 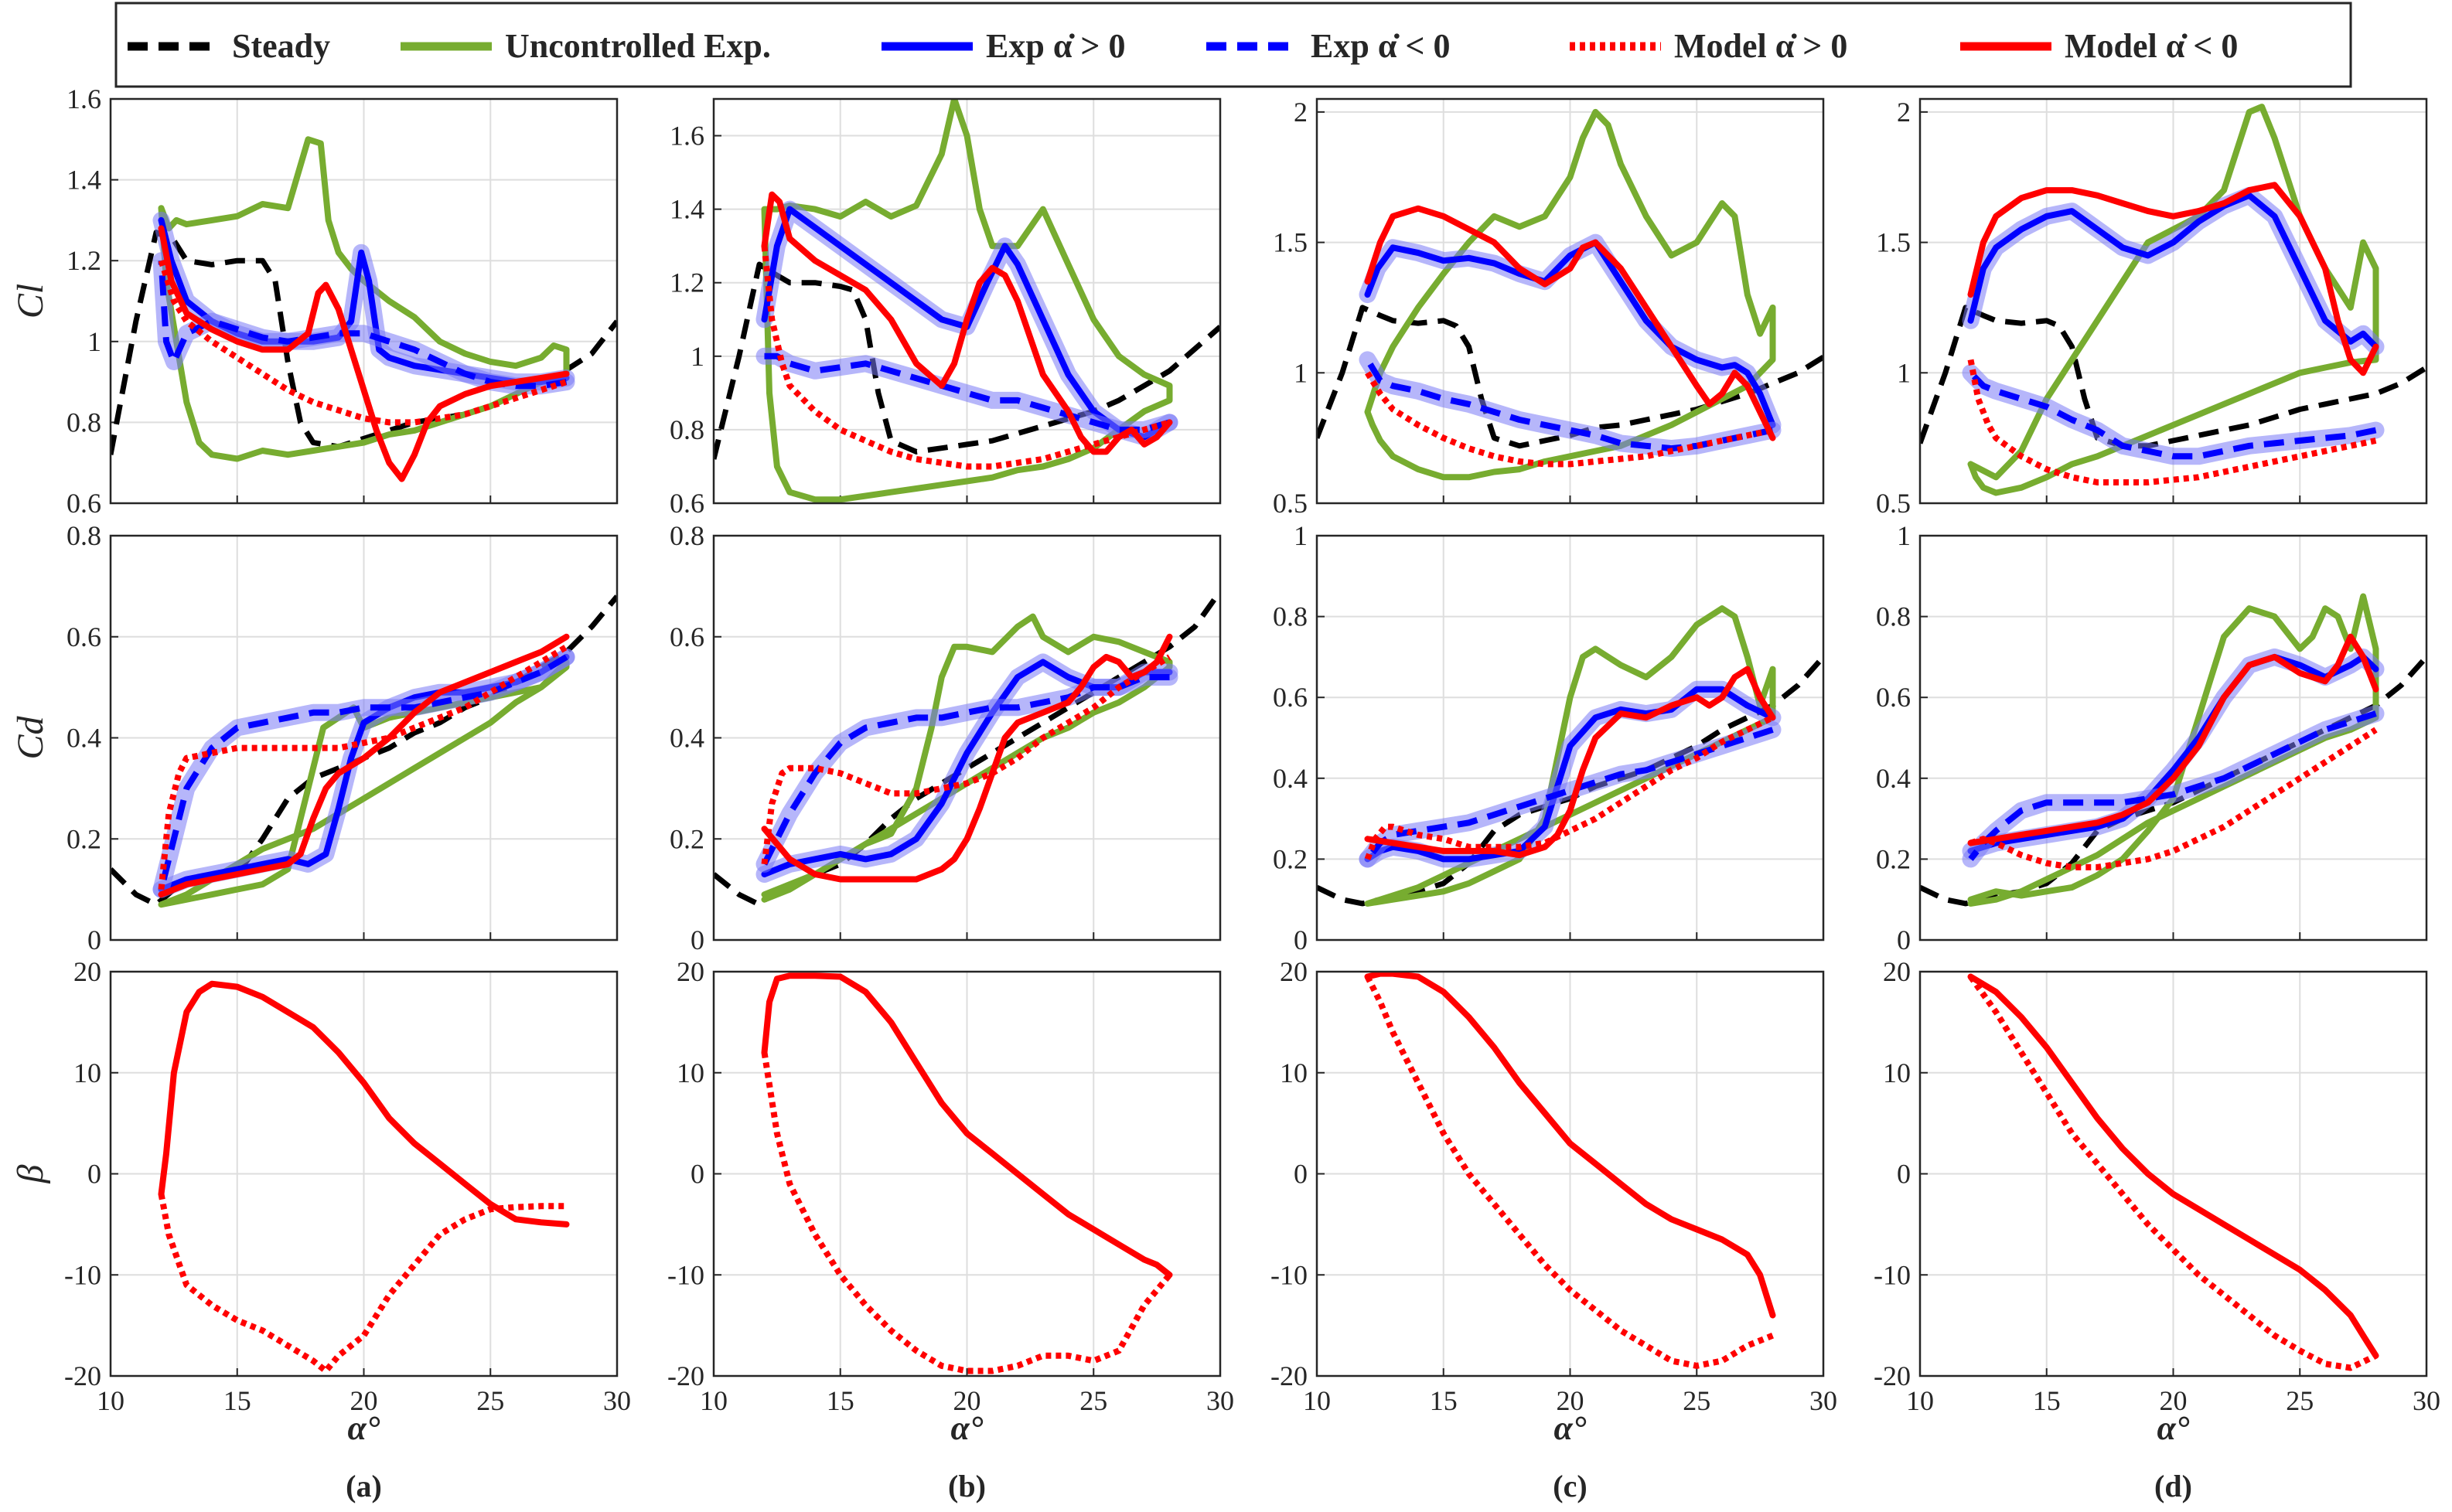 I want to click on panel-d-Cl: 0.5 1 1.5 2, so click(x=2152, y=308).